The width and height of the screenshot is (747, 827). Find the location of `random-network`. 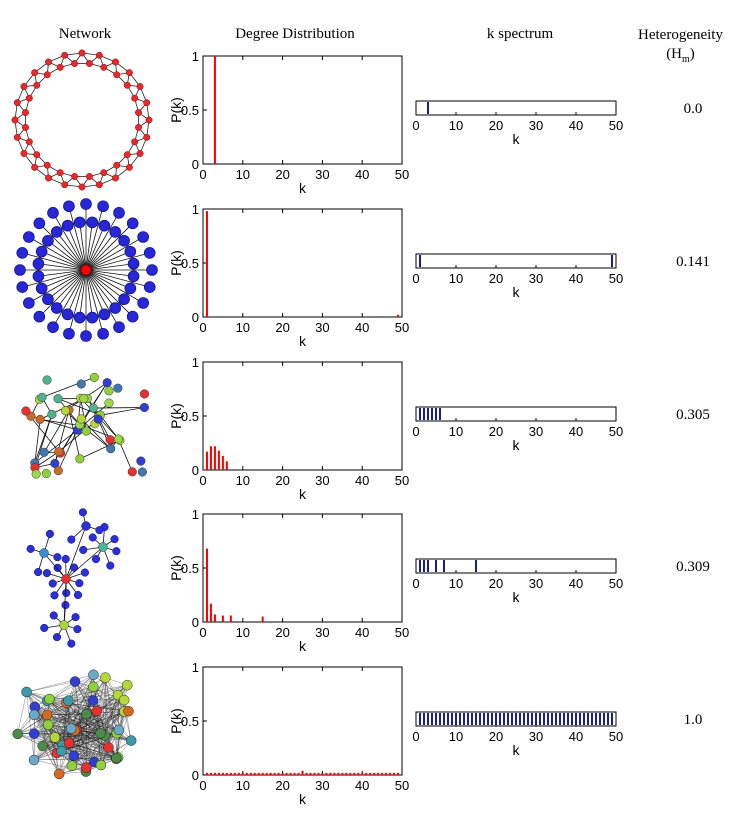

random-network is located at coordinates (85, 425).